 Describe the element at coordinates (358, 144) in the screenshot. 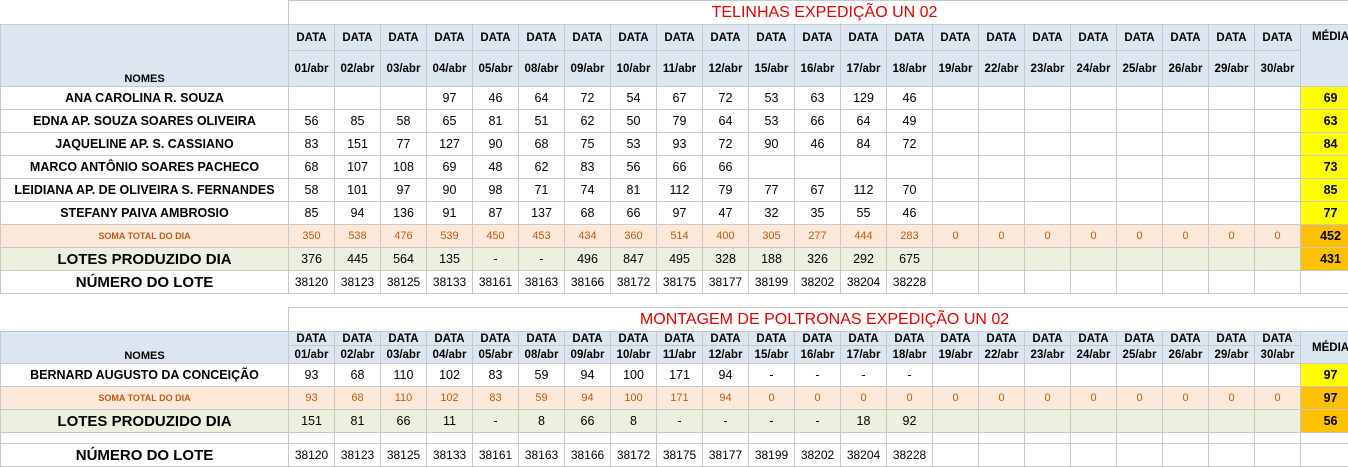

I see `value-cell: 151` at that location.